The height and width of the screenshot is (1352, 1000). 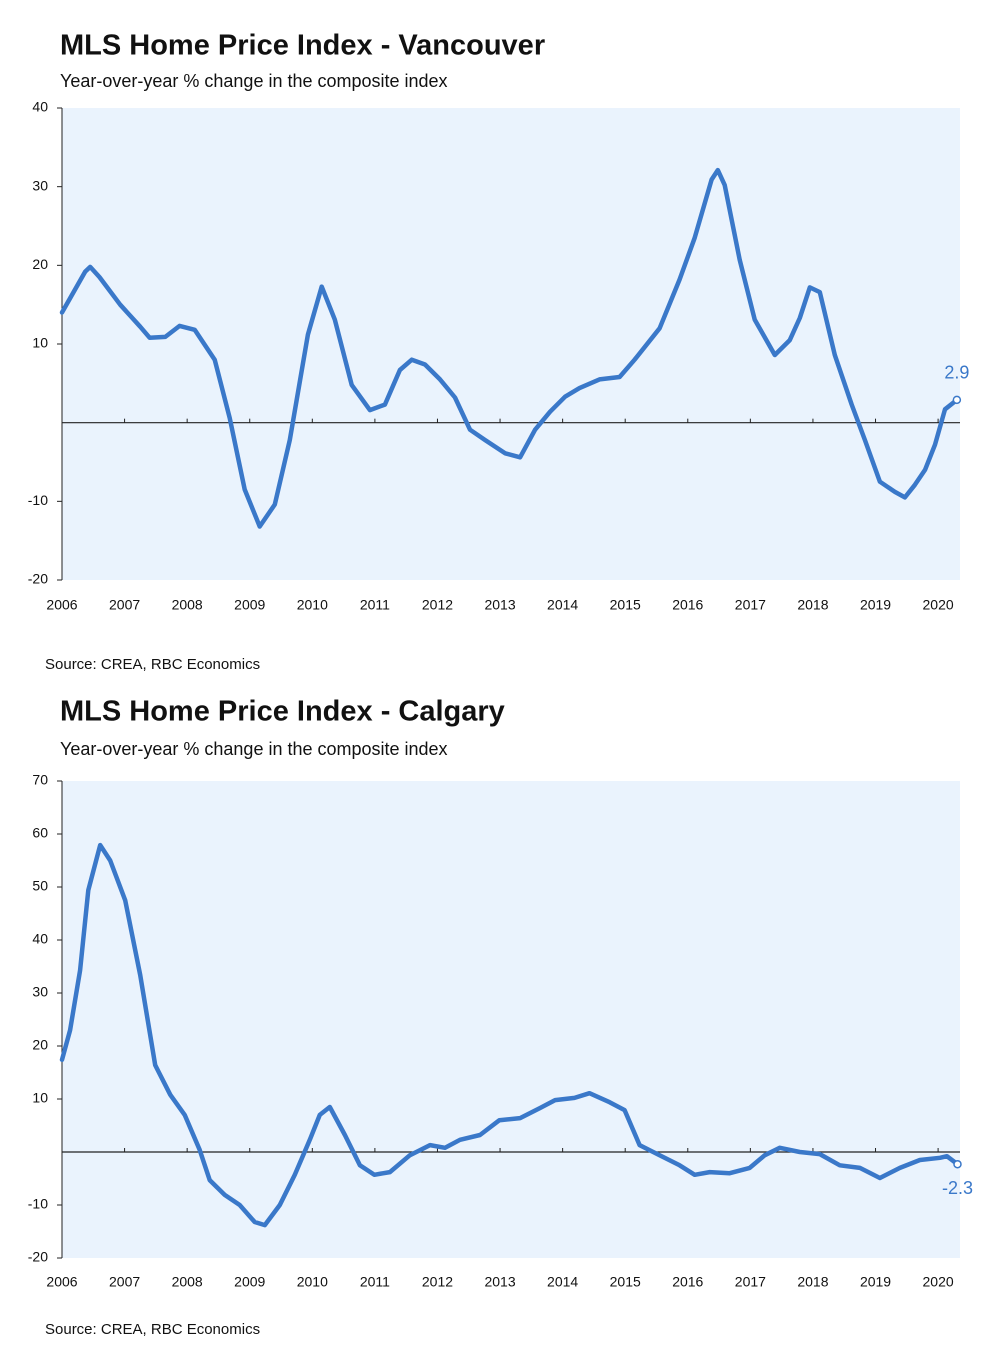 I want to click on y-tick-label: 60, so click(x=40, y=833).